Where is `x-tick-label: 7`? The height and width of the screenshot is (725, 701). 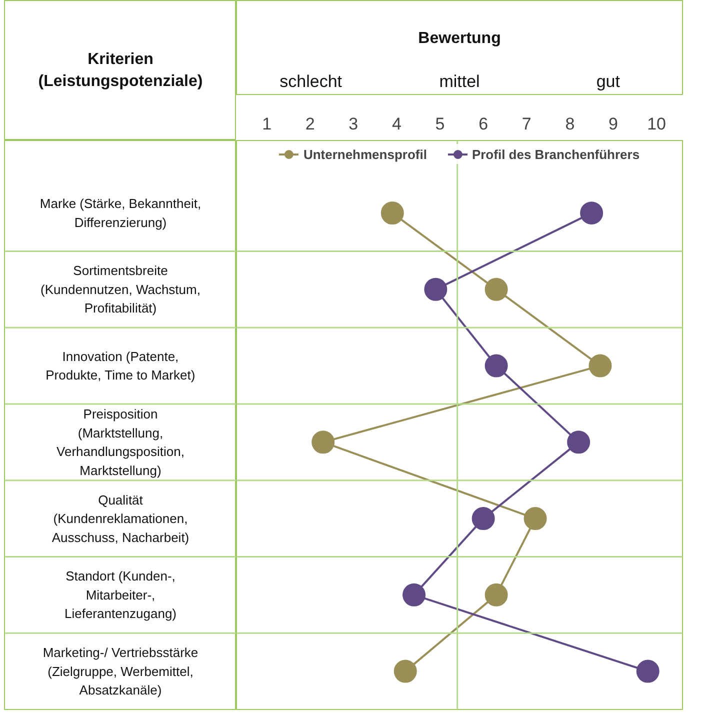
x-tick-label: 7 is located at coordinates (527, 124).